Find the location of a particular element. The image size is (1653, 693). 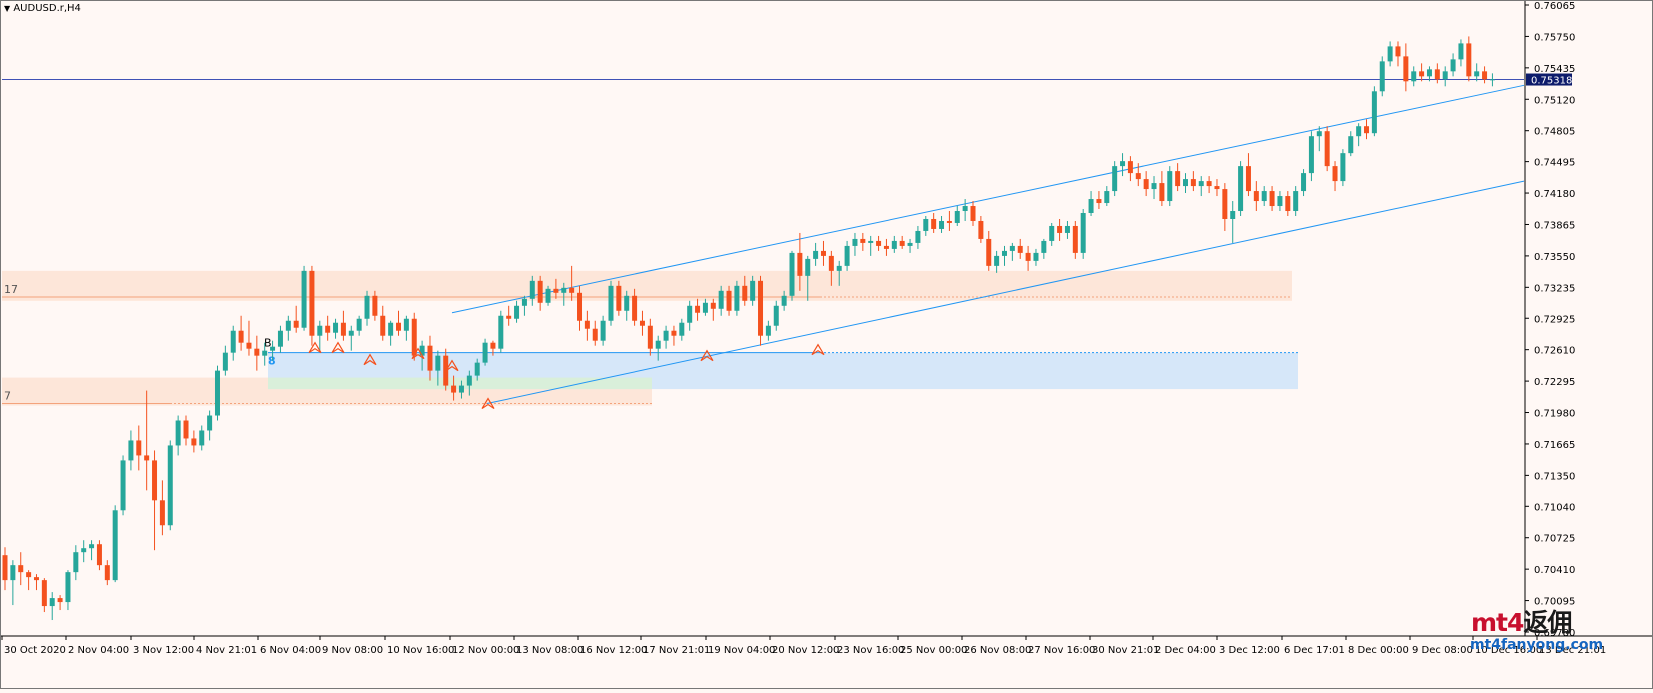

time-tick-label: 4 Nov 21:01 is located at coordinates (226, 650).